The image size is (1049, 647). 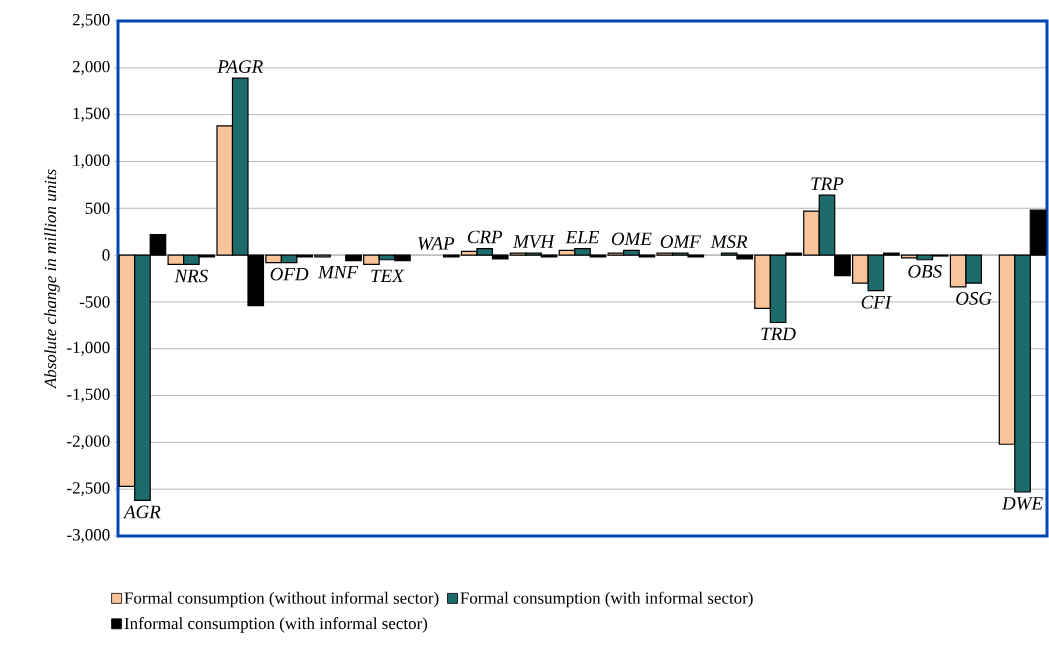 What do you see at coordinates (436, 243) in the screenshot?
I see `x-tick-label: WAP` at bounding box center [436, 243].